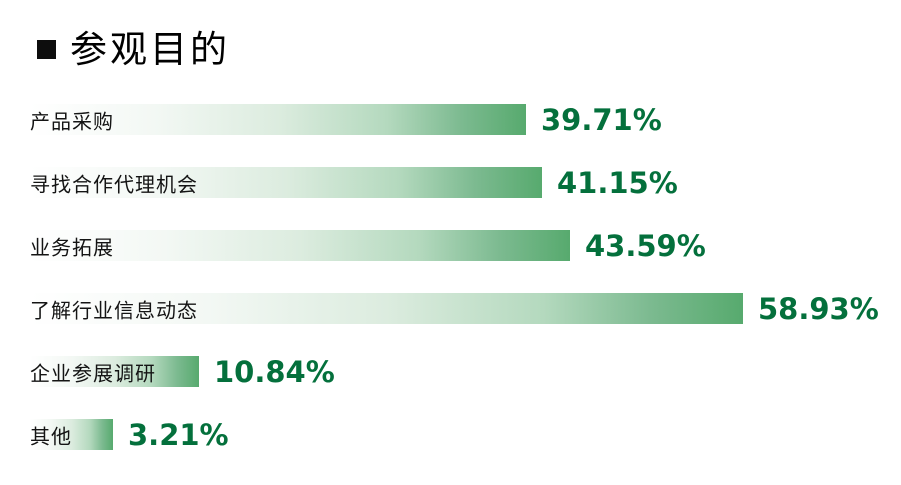 This screenshot has width=901, height=485. What do you see at coordinates (617, 182) in the screenshot?
I see `value-label: 41.15%` at bounding box center [617, 182].